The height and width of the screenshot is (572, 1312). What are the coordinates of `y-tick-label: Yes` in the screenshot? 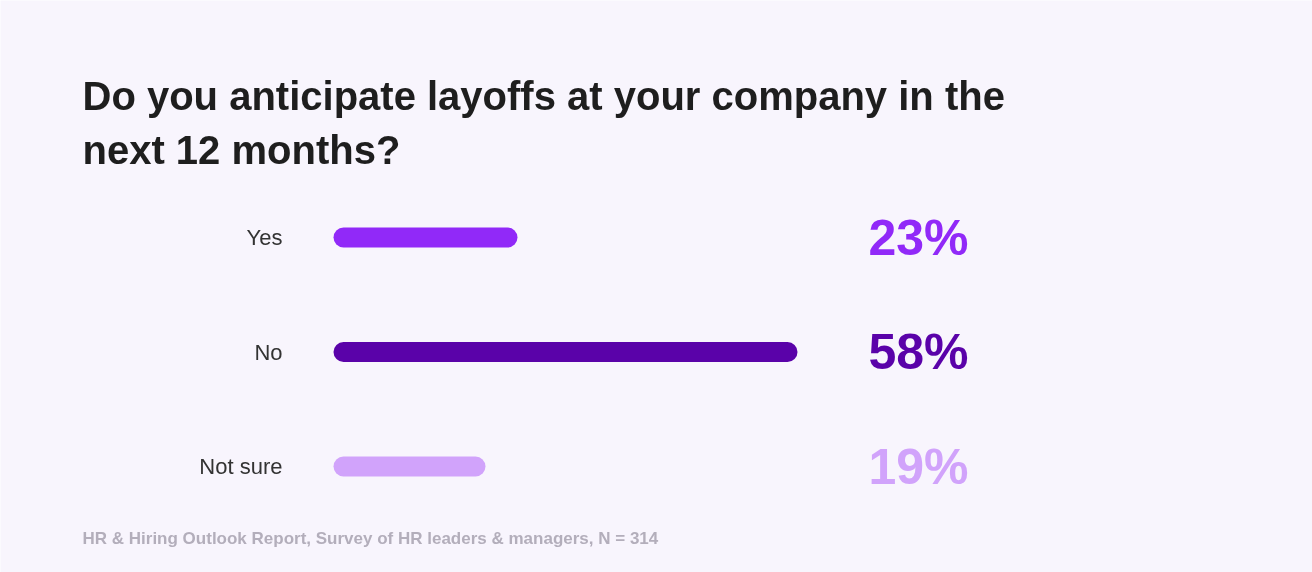 It's located at (264, 237).